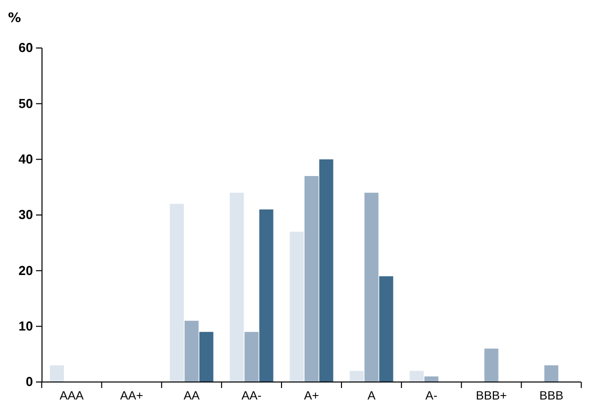 The height and width of the screenshot is (408, 593). Describe the element at coordinates (25, 48) in the screenshot. I see `y-tick-label: 60` at that location.